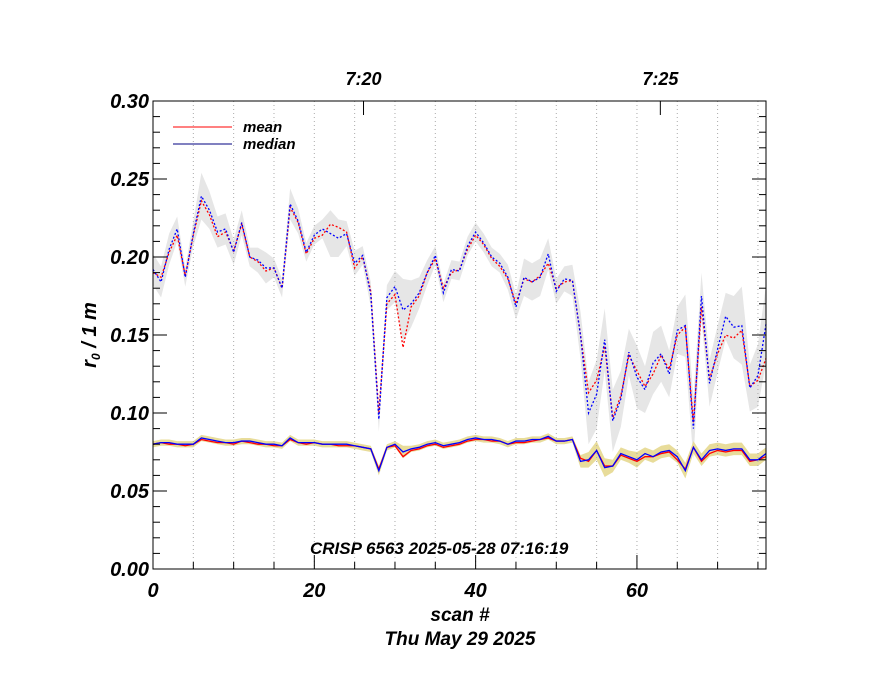 The image size is (880, 685). What do you see at coordinates (130, 336) in the screenshot?
I see `y-tick-label: 0.15` at bounding box center [130, 336].